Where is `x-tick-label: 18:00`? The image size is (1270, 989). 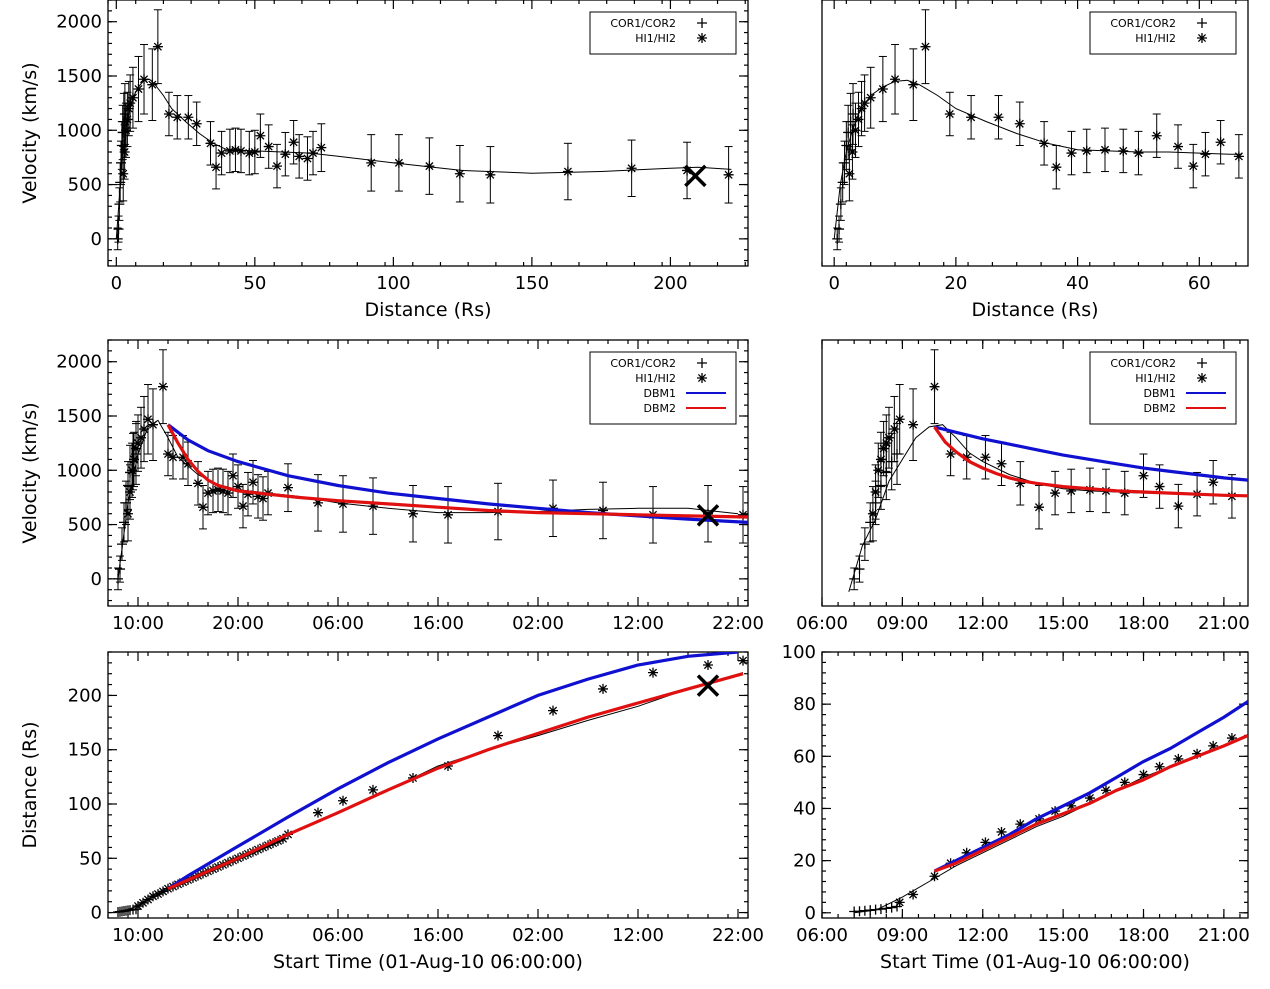
x-tick-label: 18:00 is located at coordinates (1144, 623).